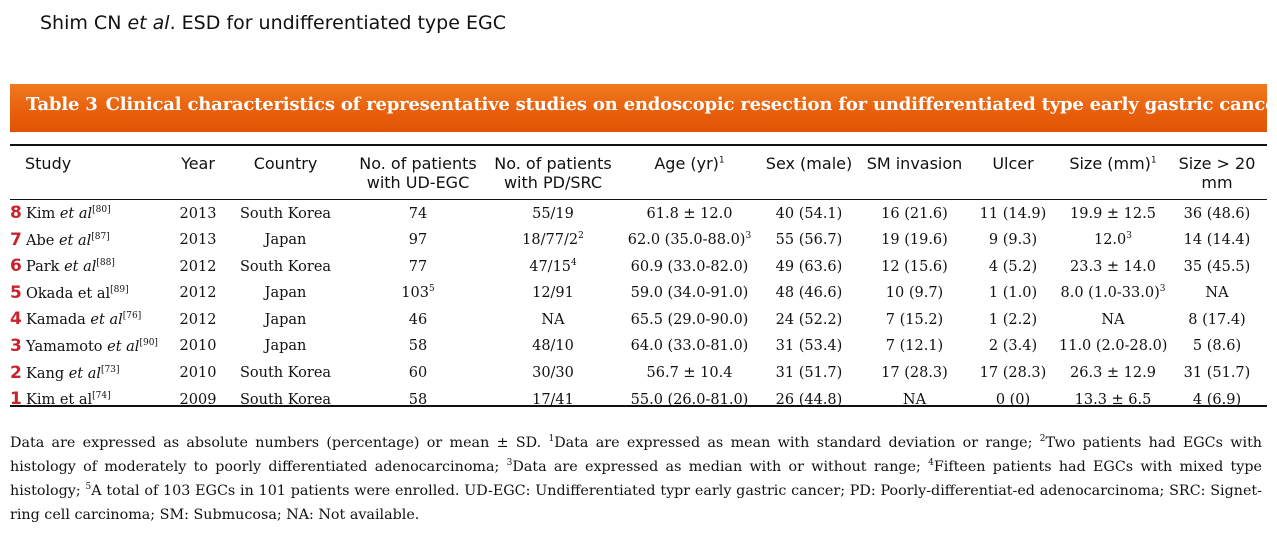  I want to click on col-study: Study, so click(48, 163).